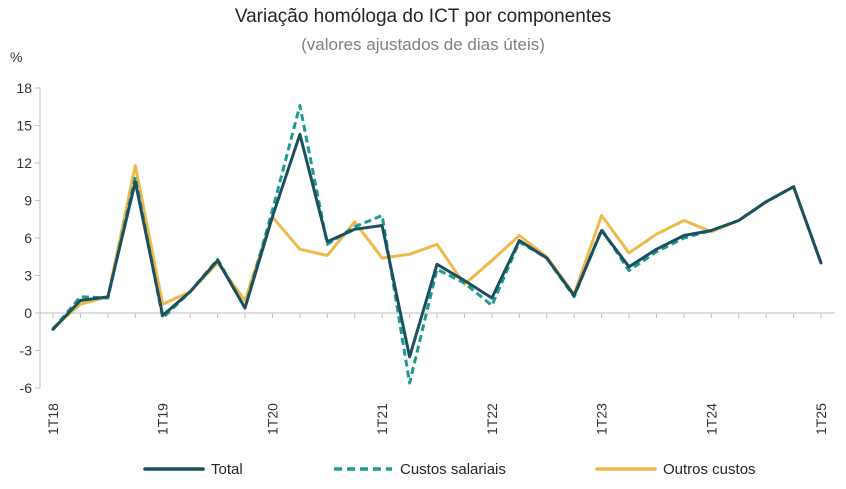  Describe the element at coordinates (28, 238) in the screenshot. I see `y-tick-label: 6` at that location.